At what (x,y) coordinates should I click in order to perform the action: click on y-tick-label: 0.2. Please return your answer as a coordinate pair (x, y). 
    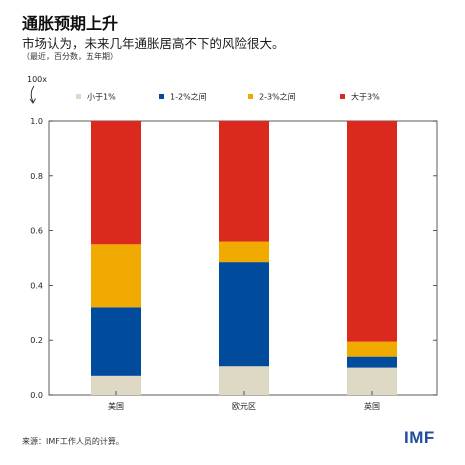
    Looking at the image, I should click on (36, 340).